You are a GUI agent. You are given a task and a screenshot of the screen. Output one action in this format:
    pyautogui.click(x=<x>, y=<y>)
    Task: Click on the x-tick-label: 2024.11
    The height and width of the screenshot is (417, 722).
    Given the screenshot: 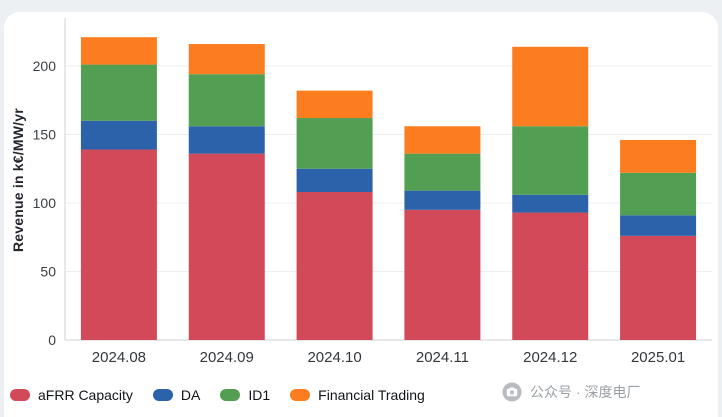 What is the action you would take?
    pyautogui.click(x=442, y=357)
    